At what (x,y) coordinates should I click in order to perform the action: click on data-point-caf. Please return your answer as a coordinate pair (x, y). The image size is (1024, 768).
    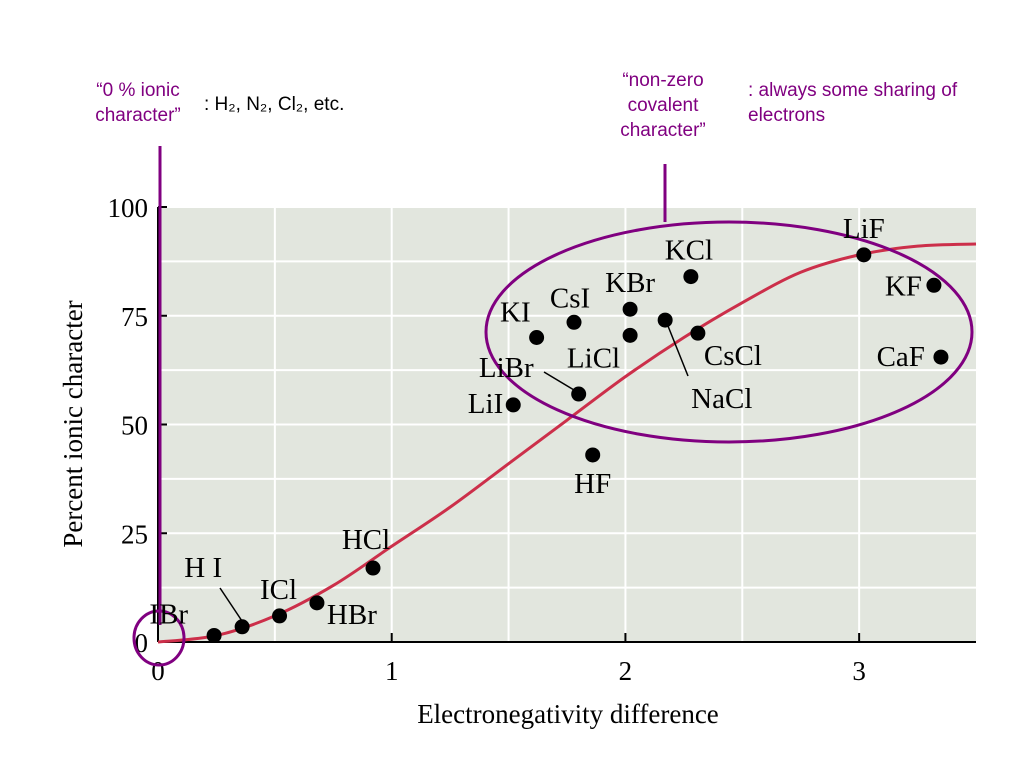
    Looking at the image, I should click on (941, 357).